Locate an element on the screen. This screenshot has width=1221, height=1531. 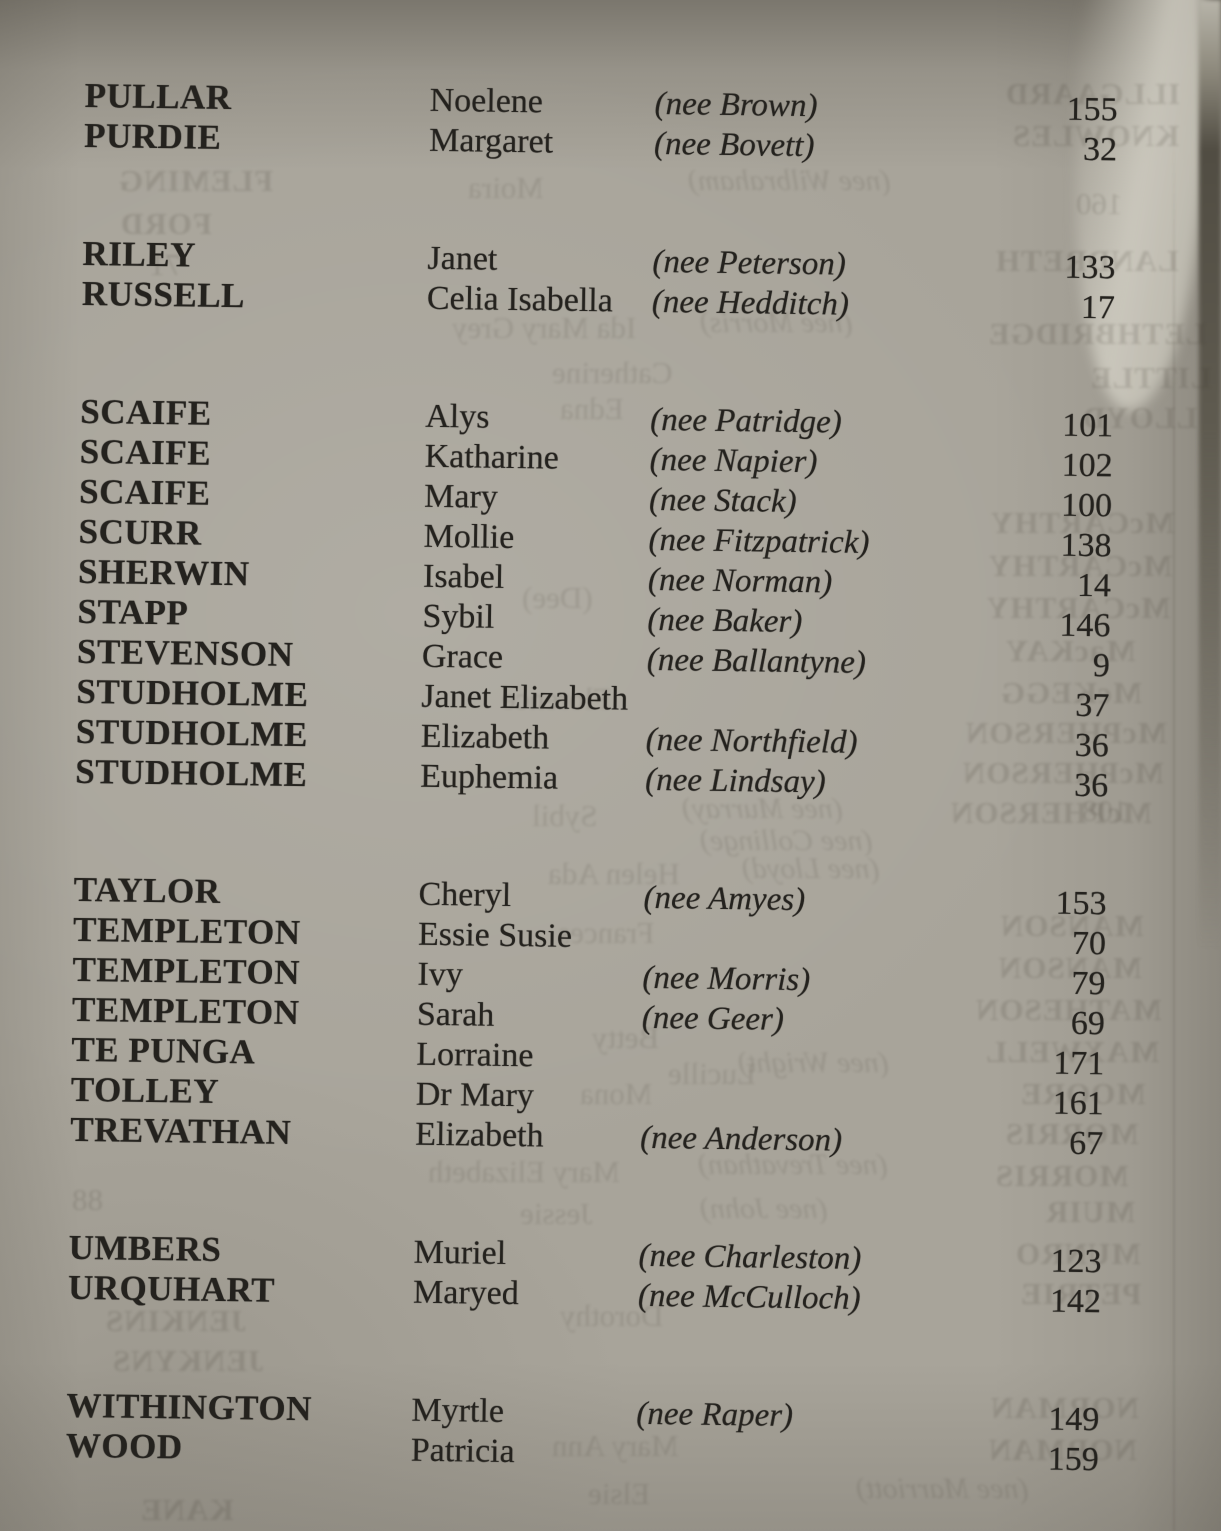
given-names: Janet is located at coordinates (462, 258).